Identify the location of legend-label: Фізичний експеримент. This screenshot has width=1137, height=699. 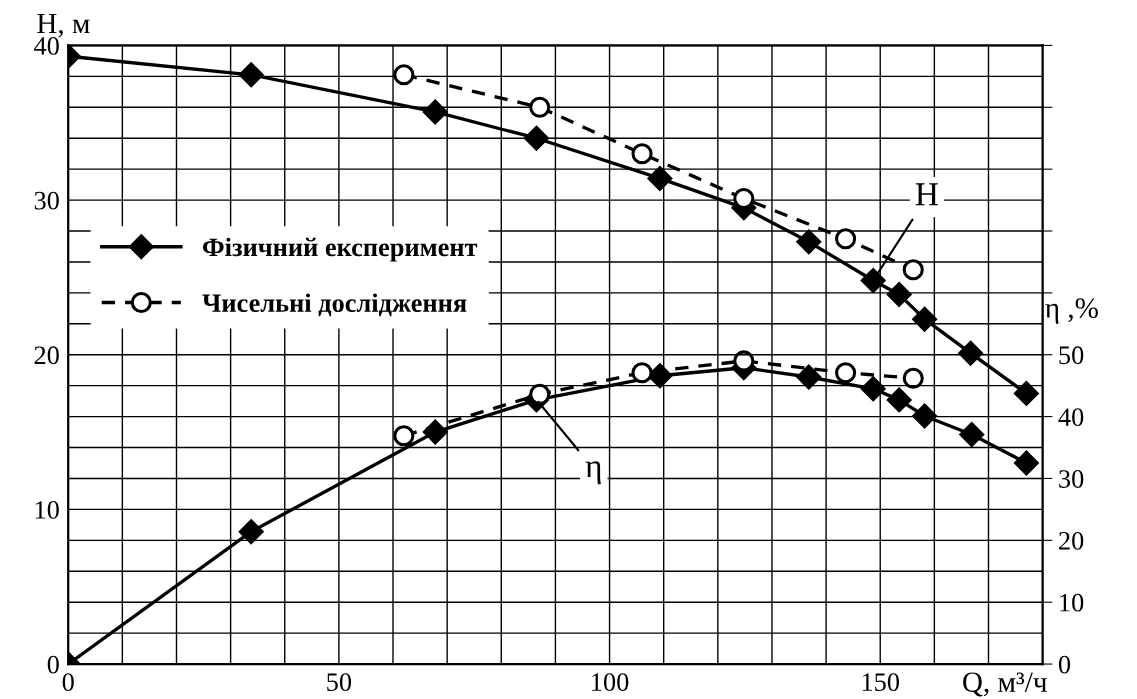
(340, 249).